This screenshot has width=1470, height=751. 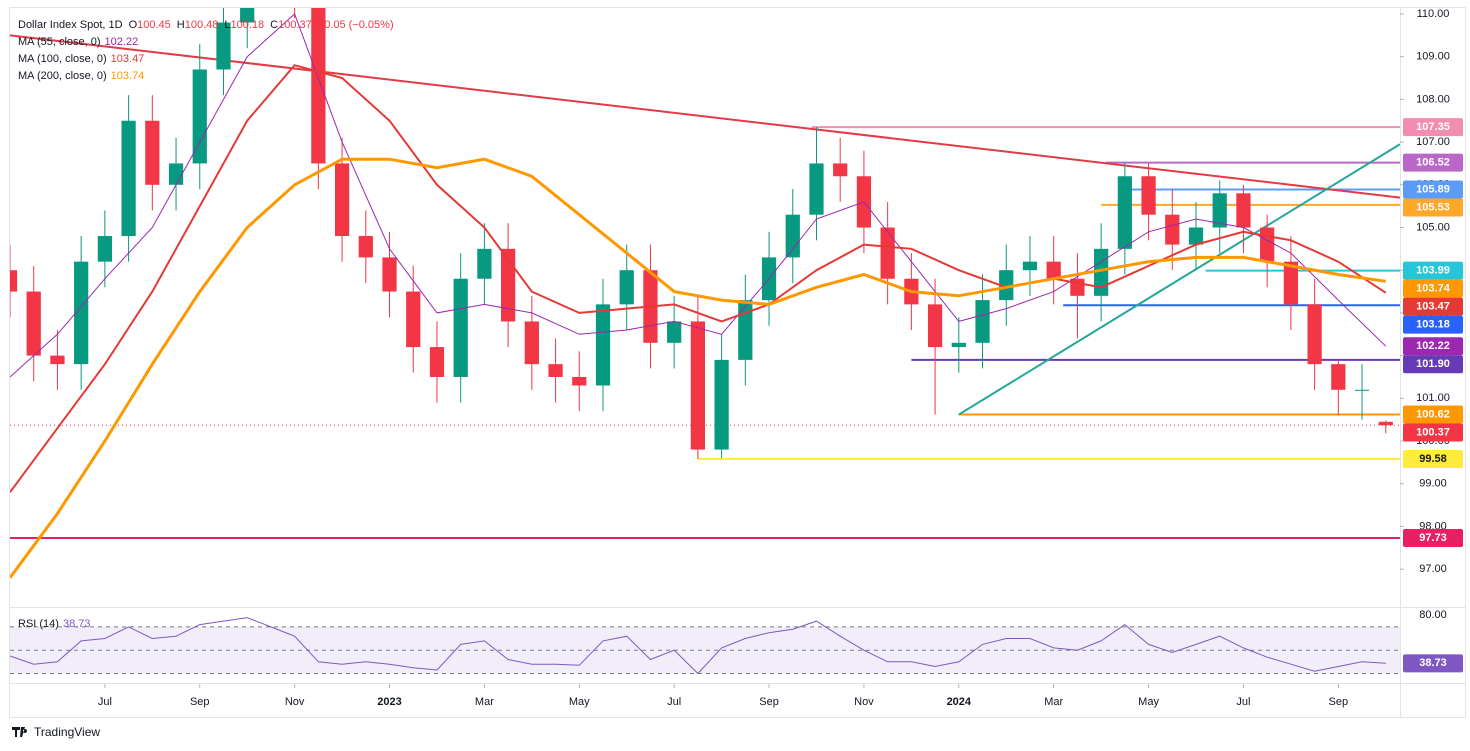 I want to click on level-label: 103.47, so click(x=1433, y=307).